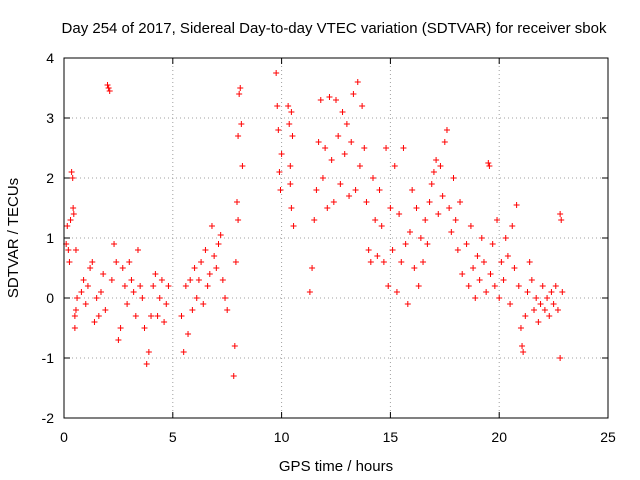 Image resolution: width=640 pixels, height=480 pixels. Describe the element at coordinates (608, 437) in the screenshot. I see `x-tick-label: 25` at that location.